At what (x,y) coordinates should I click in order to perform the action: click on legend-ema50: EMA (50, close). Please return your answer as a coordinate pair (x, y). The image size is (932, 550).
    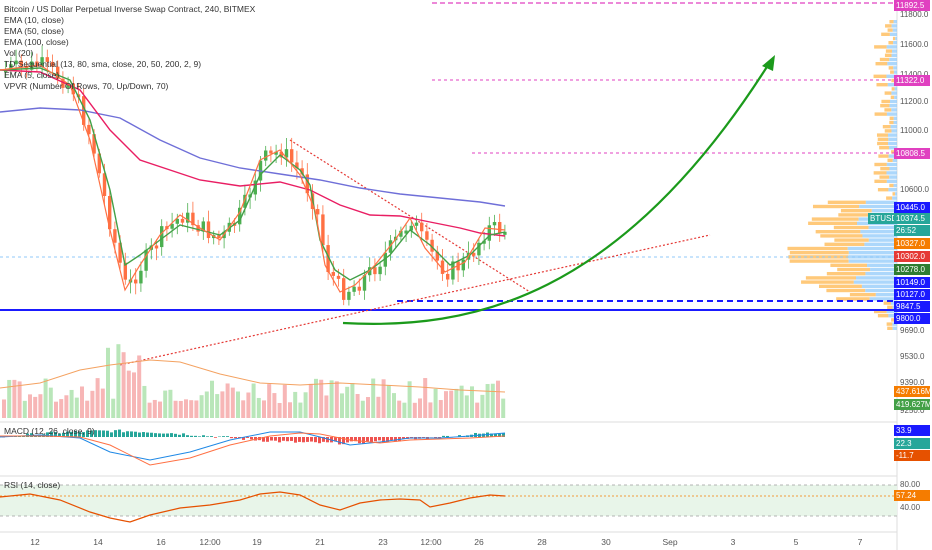
    Looking at the image, I should click on (34, 31).